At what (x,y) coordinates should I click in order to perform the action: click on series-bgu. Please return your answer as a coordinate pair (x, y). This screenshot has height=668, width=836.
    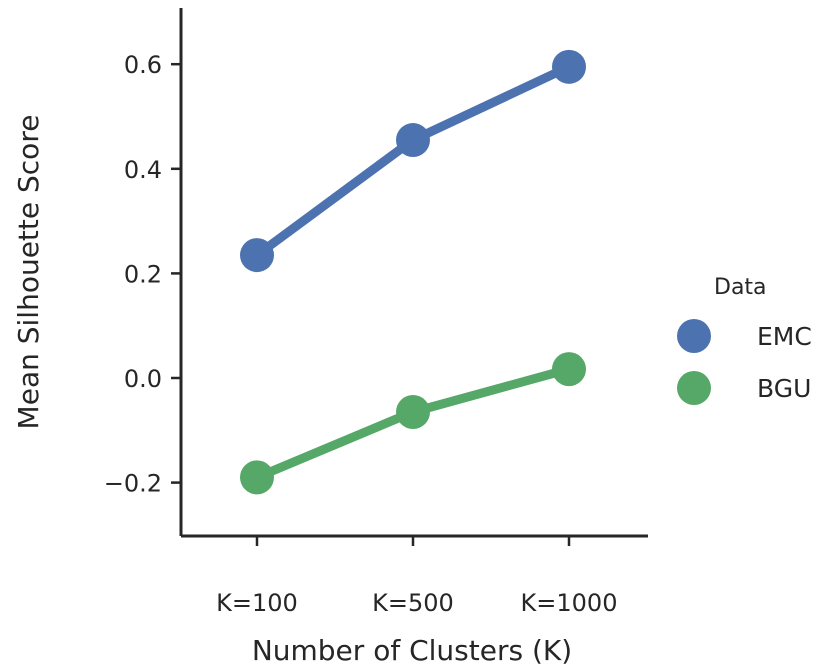
    Looking at the image, I should click on (413, 423).